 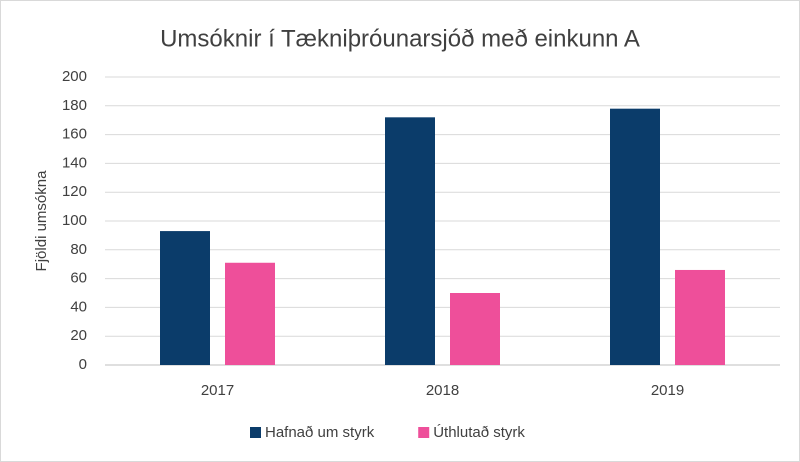 I want to click on y-tick-label: 160, so click(x=74, y=134).